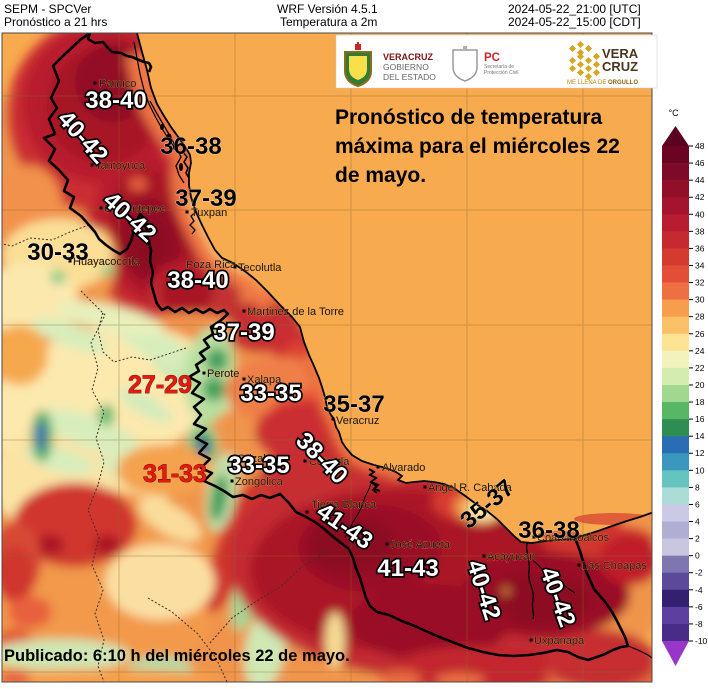 The image size is (708, 689). Describe the element at coordinates (477, 146) in the screenshot. I see `svg-text: máxima para el miércoles 22` at that location.